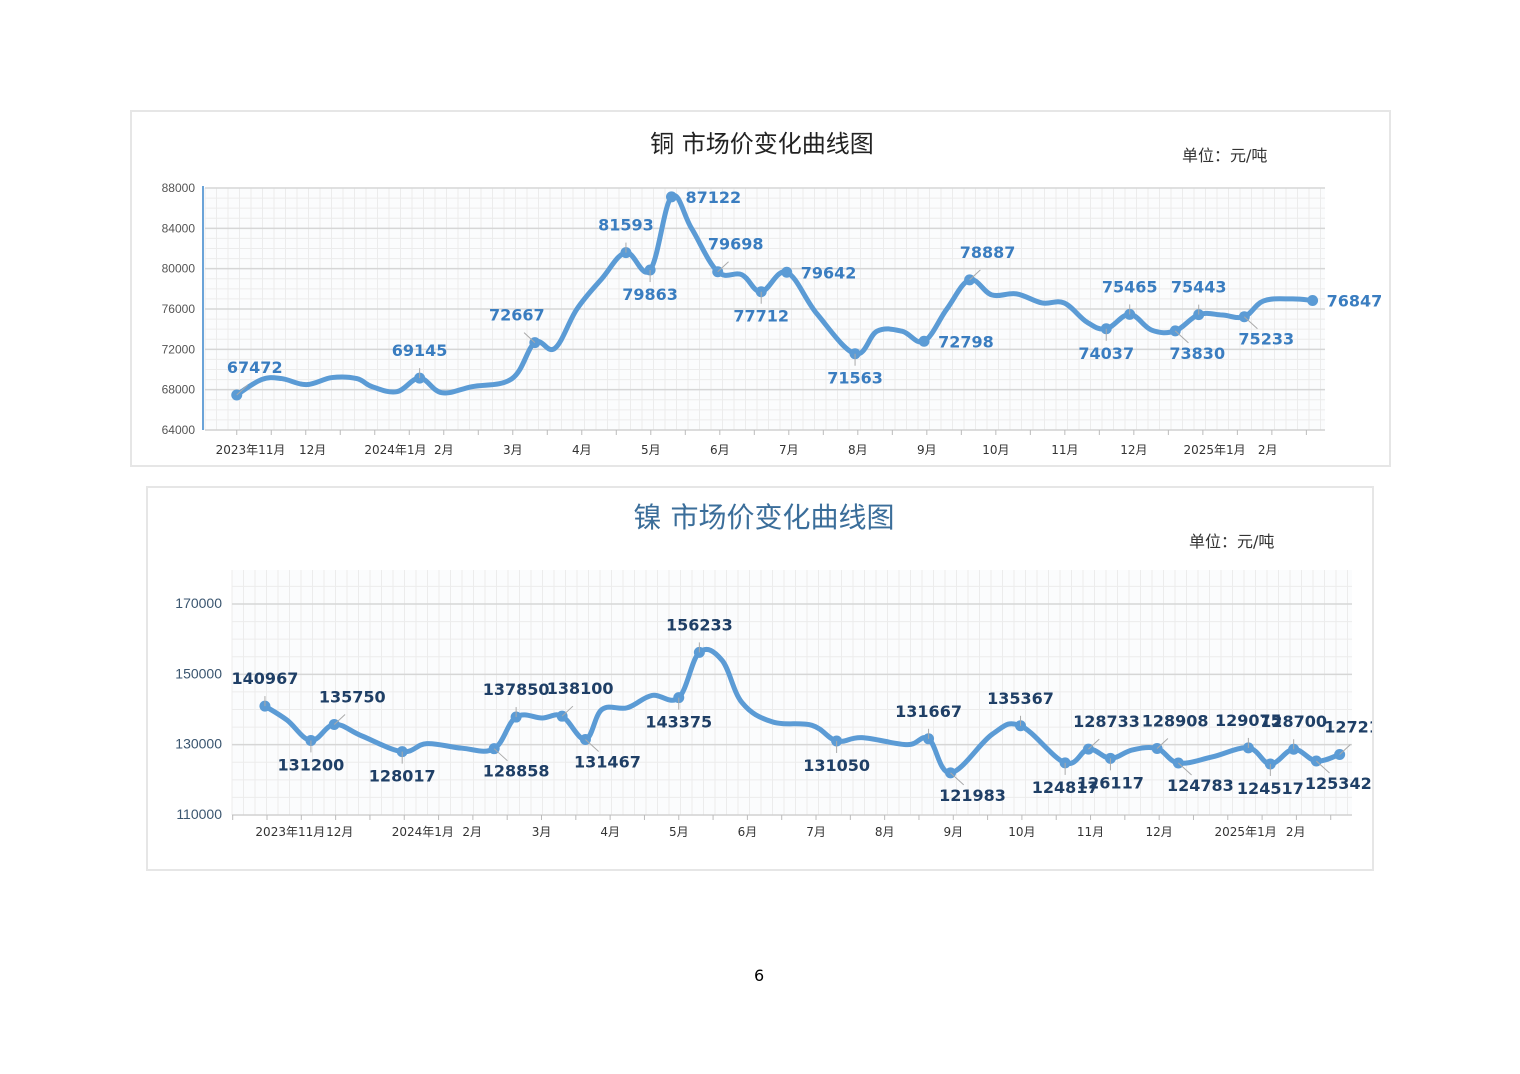 The image size is (1520, 1074). Describe the element at coordinates (775, 295) in the screenshot. I see `price-series-line` at that location.